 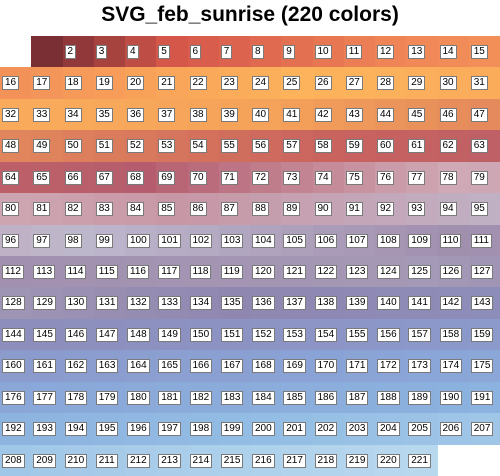 I want to click on color-swatch: 41, so click(x=297, y=114).